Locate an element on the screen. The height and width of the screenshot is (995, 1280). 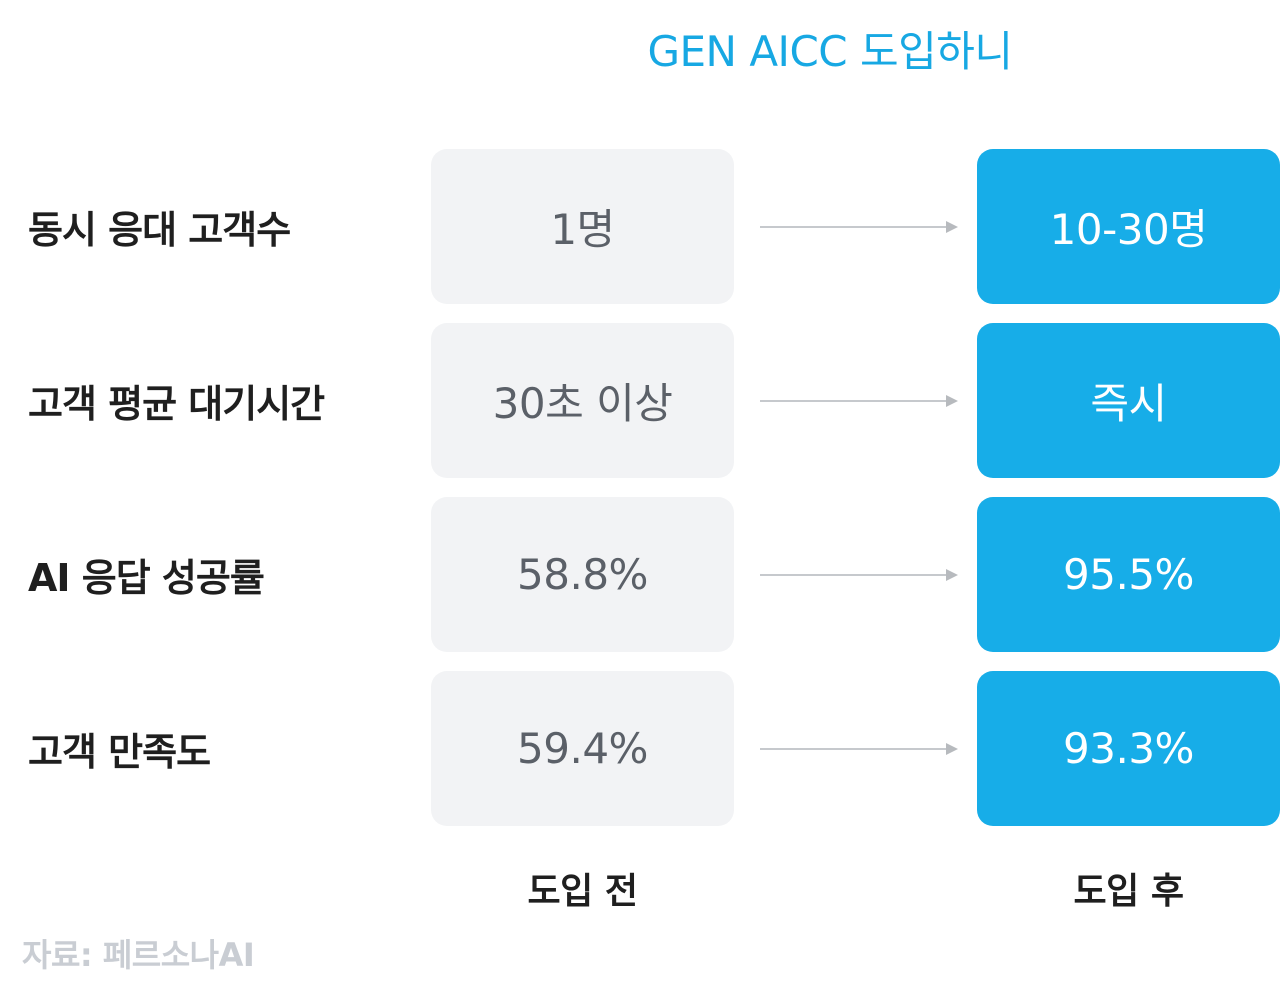
after-value-box: 즉시 is located at coordinates (1128, 400).